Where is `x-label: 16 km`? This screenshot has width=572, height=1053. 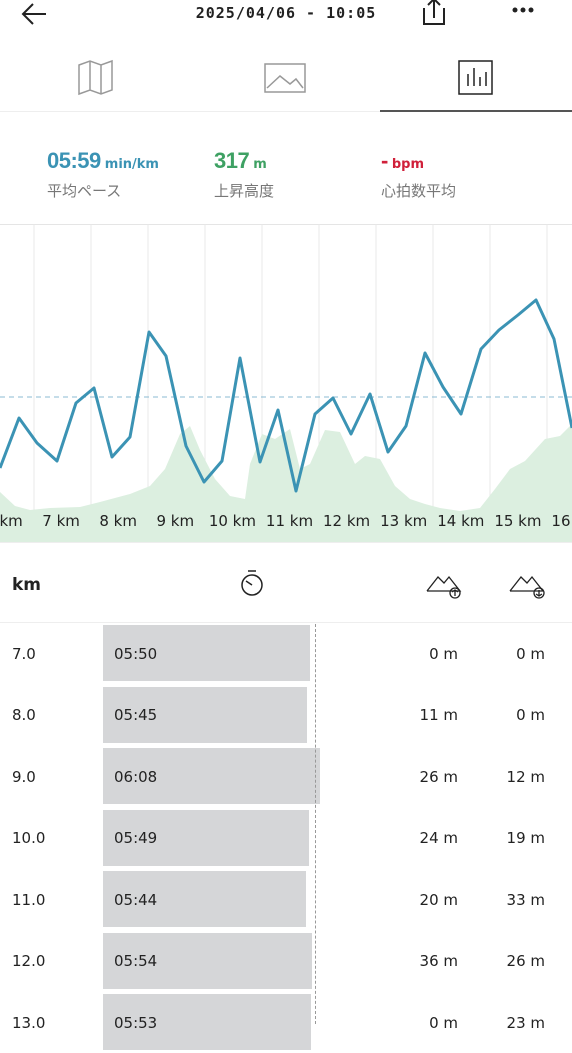 x-label: 16 km is located at coordinates (561, 521).